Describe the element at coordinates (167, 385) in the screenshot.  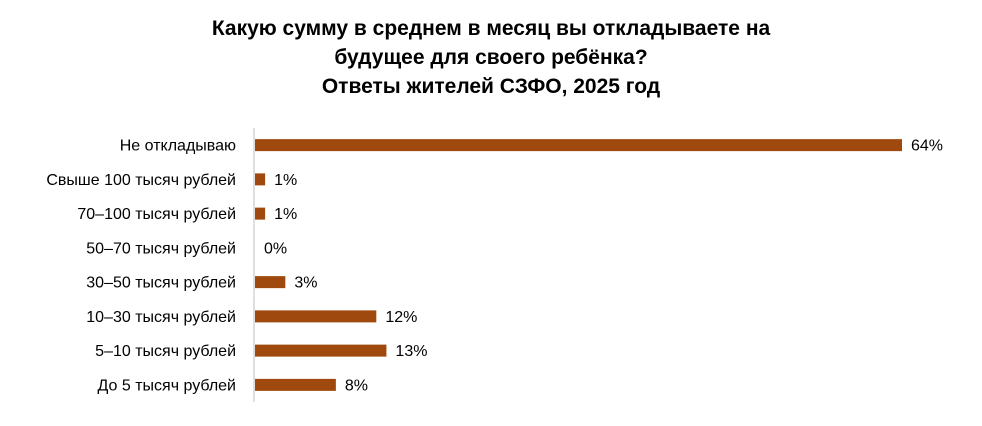
I see `category-label: До 5 тысяч рублей` at that location.